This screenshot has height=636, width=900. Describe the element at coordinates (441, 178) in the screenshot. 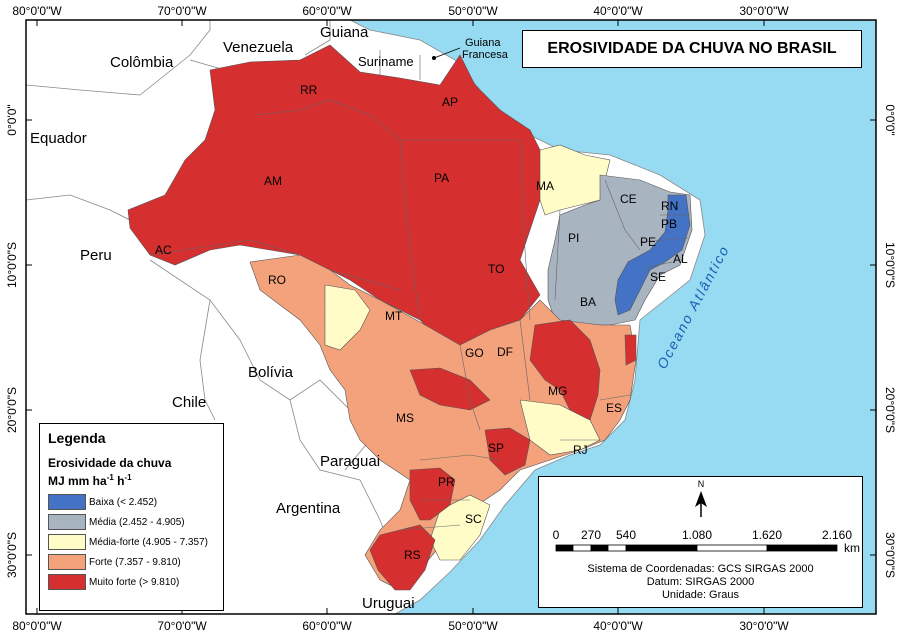

I see `state-label: PA` at that location.